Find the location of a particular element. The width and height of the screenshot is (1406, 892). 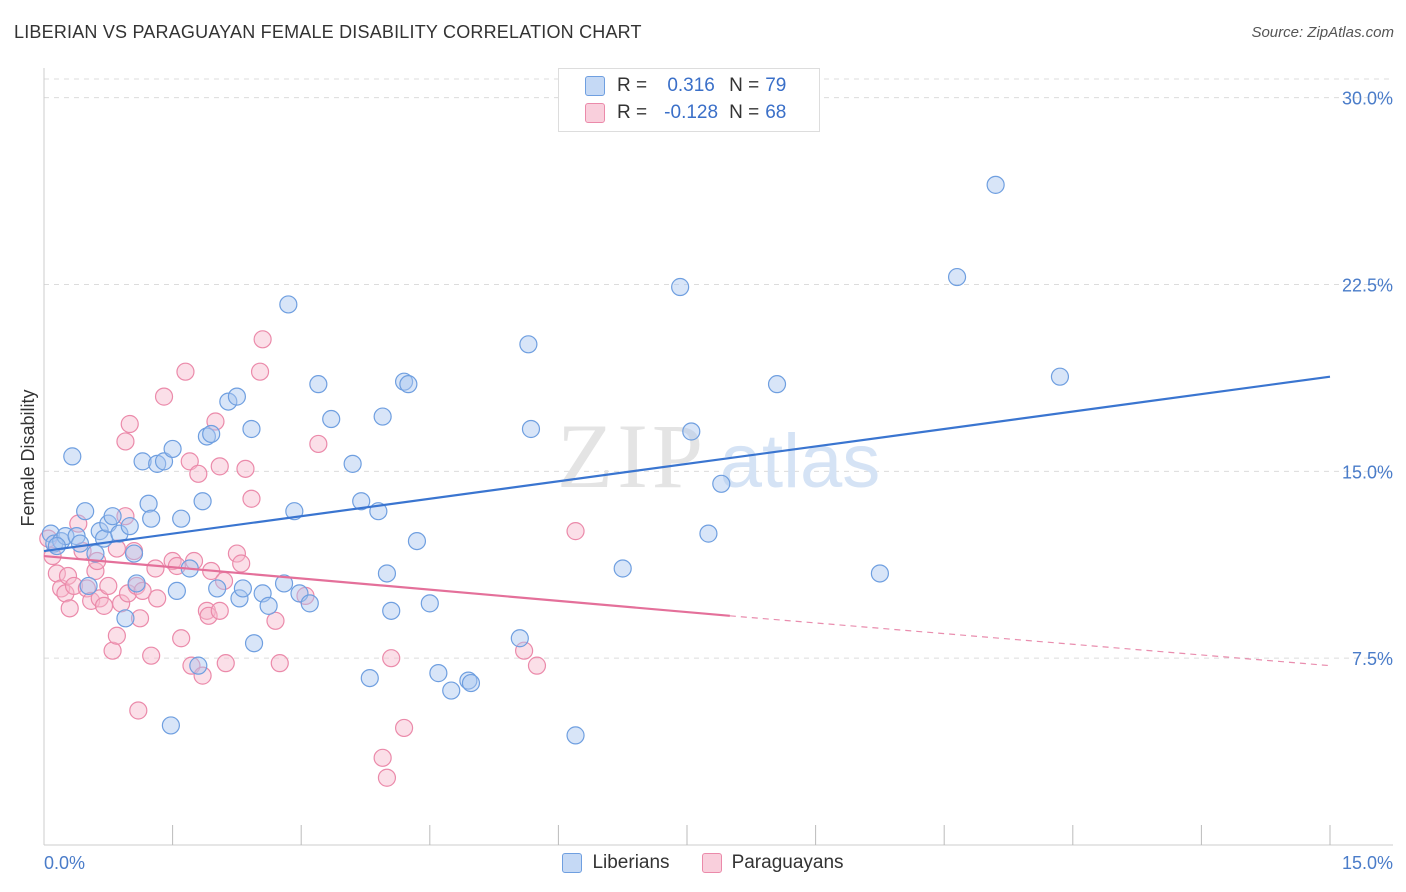

source-label: Source: ZipAtlas.com is located at coordinates (1322, 32).